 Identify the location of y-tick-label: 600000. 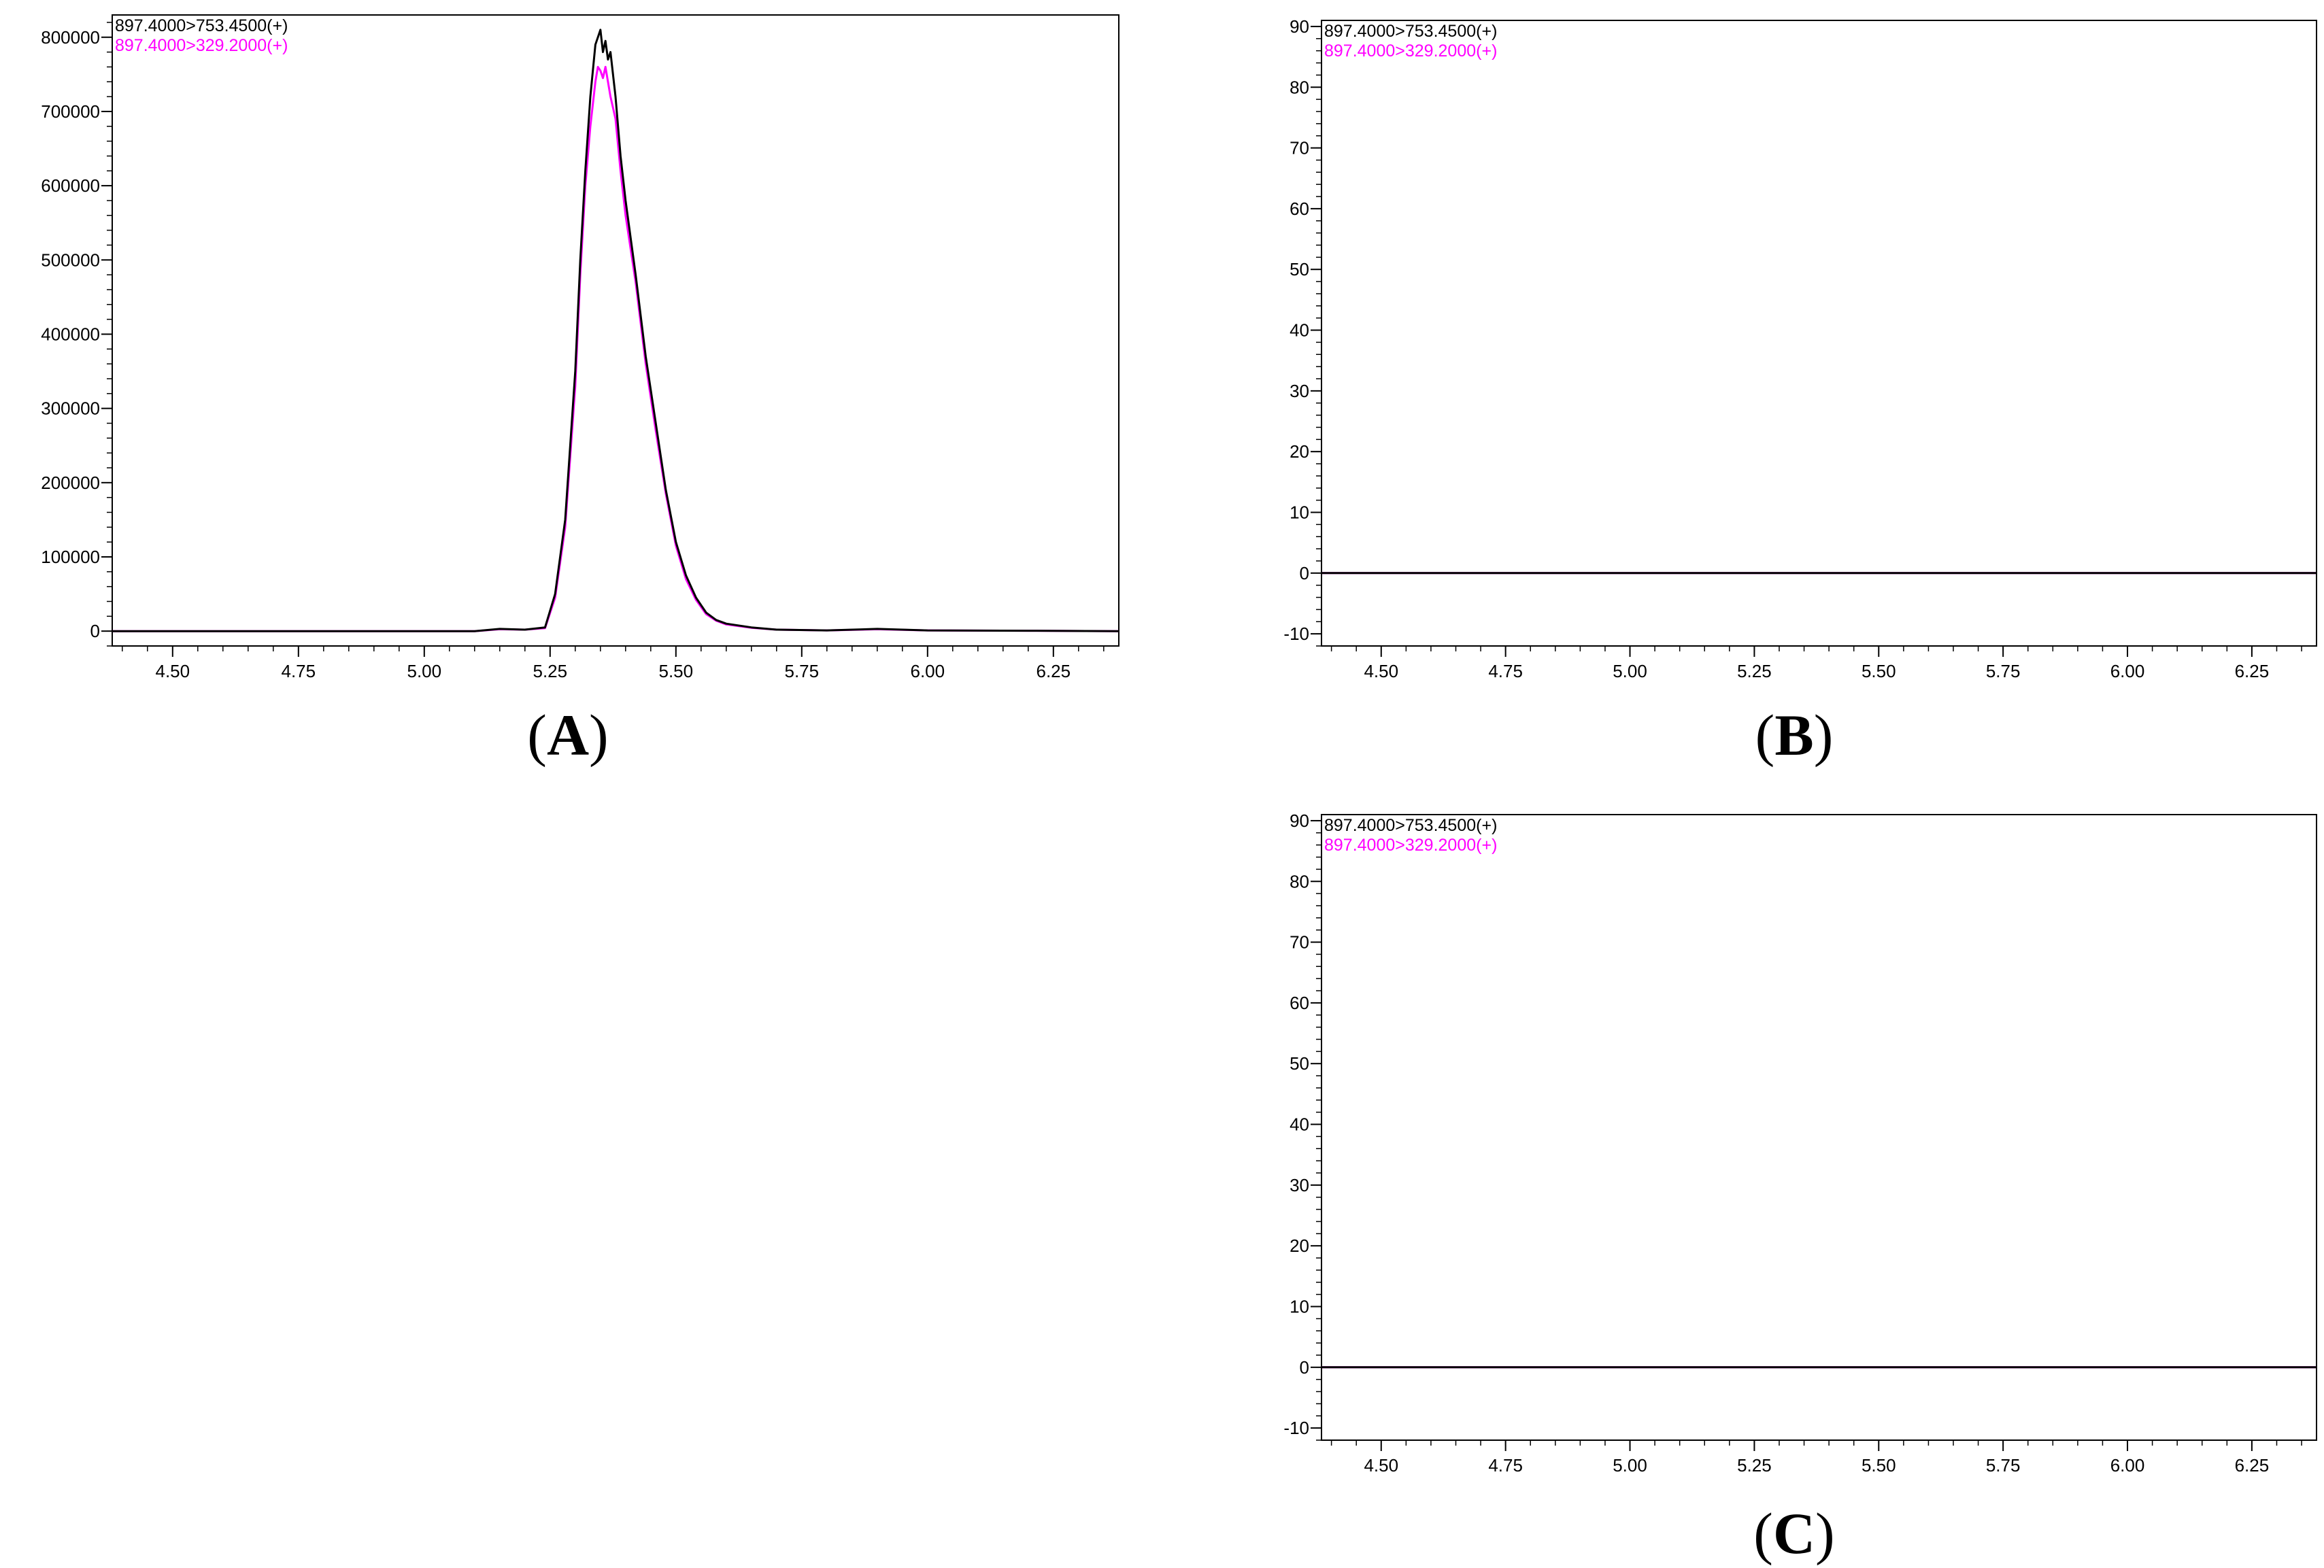
(70, 185).